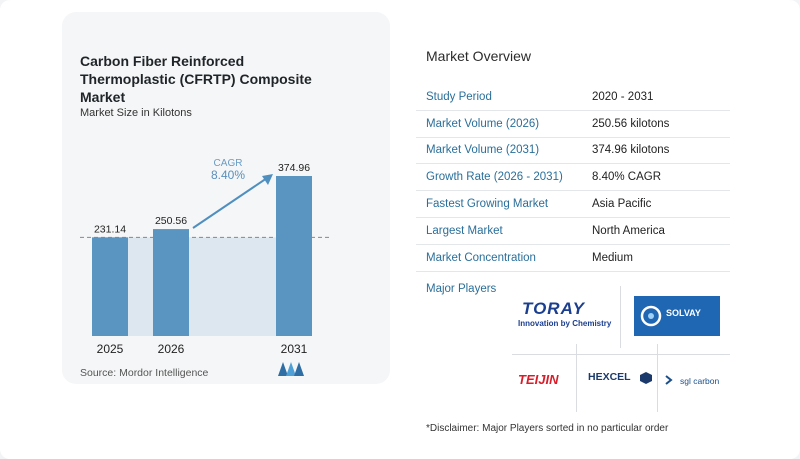 This screenshot has height=459, width=800. I want to click on overview-value: Asia Pacific, so click(622, 204).